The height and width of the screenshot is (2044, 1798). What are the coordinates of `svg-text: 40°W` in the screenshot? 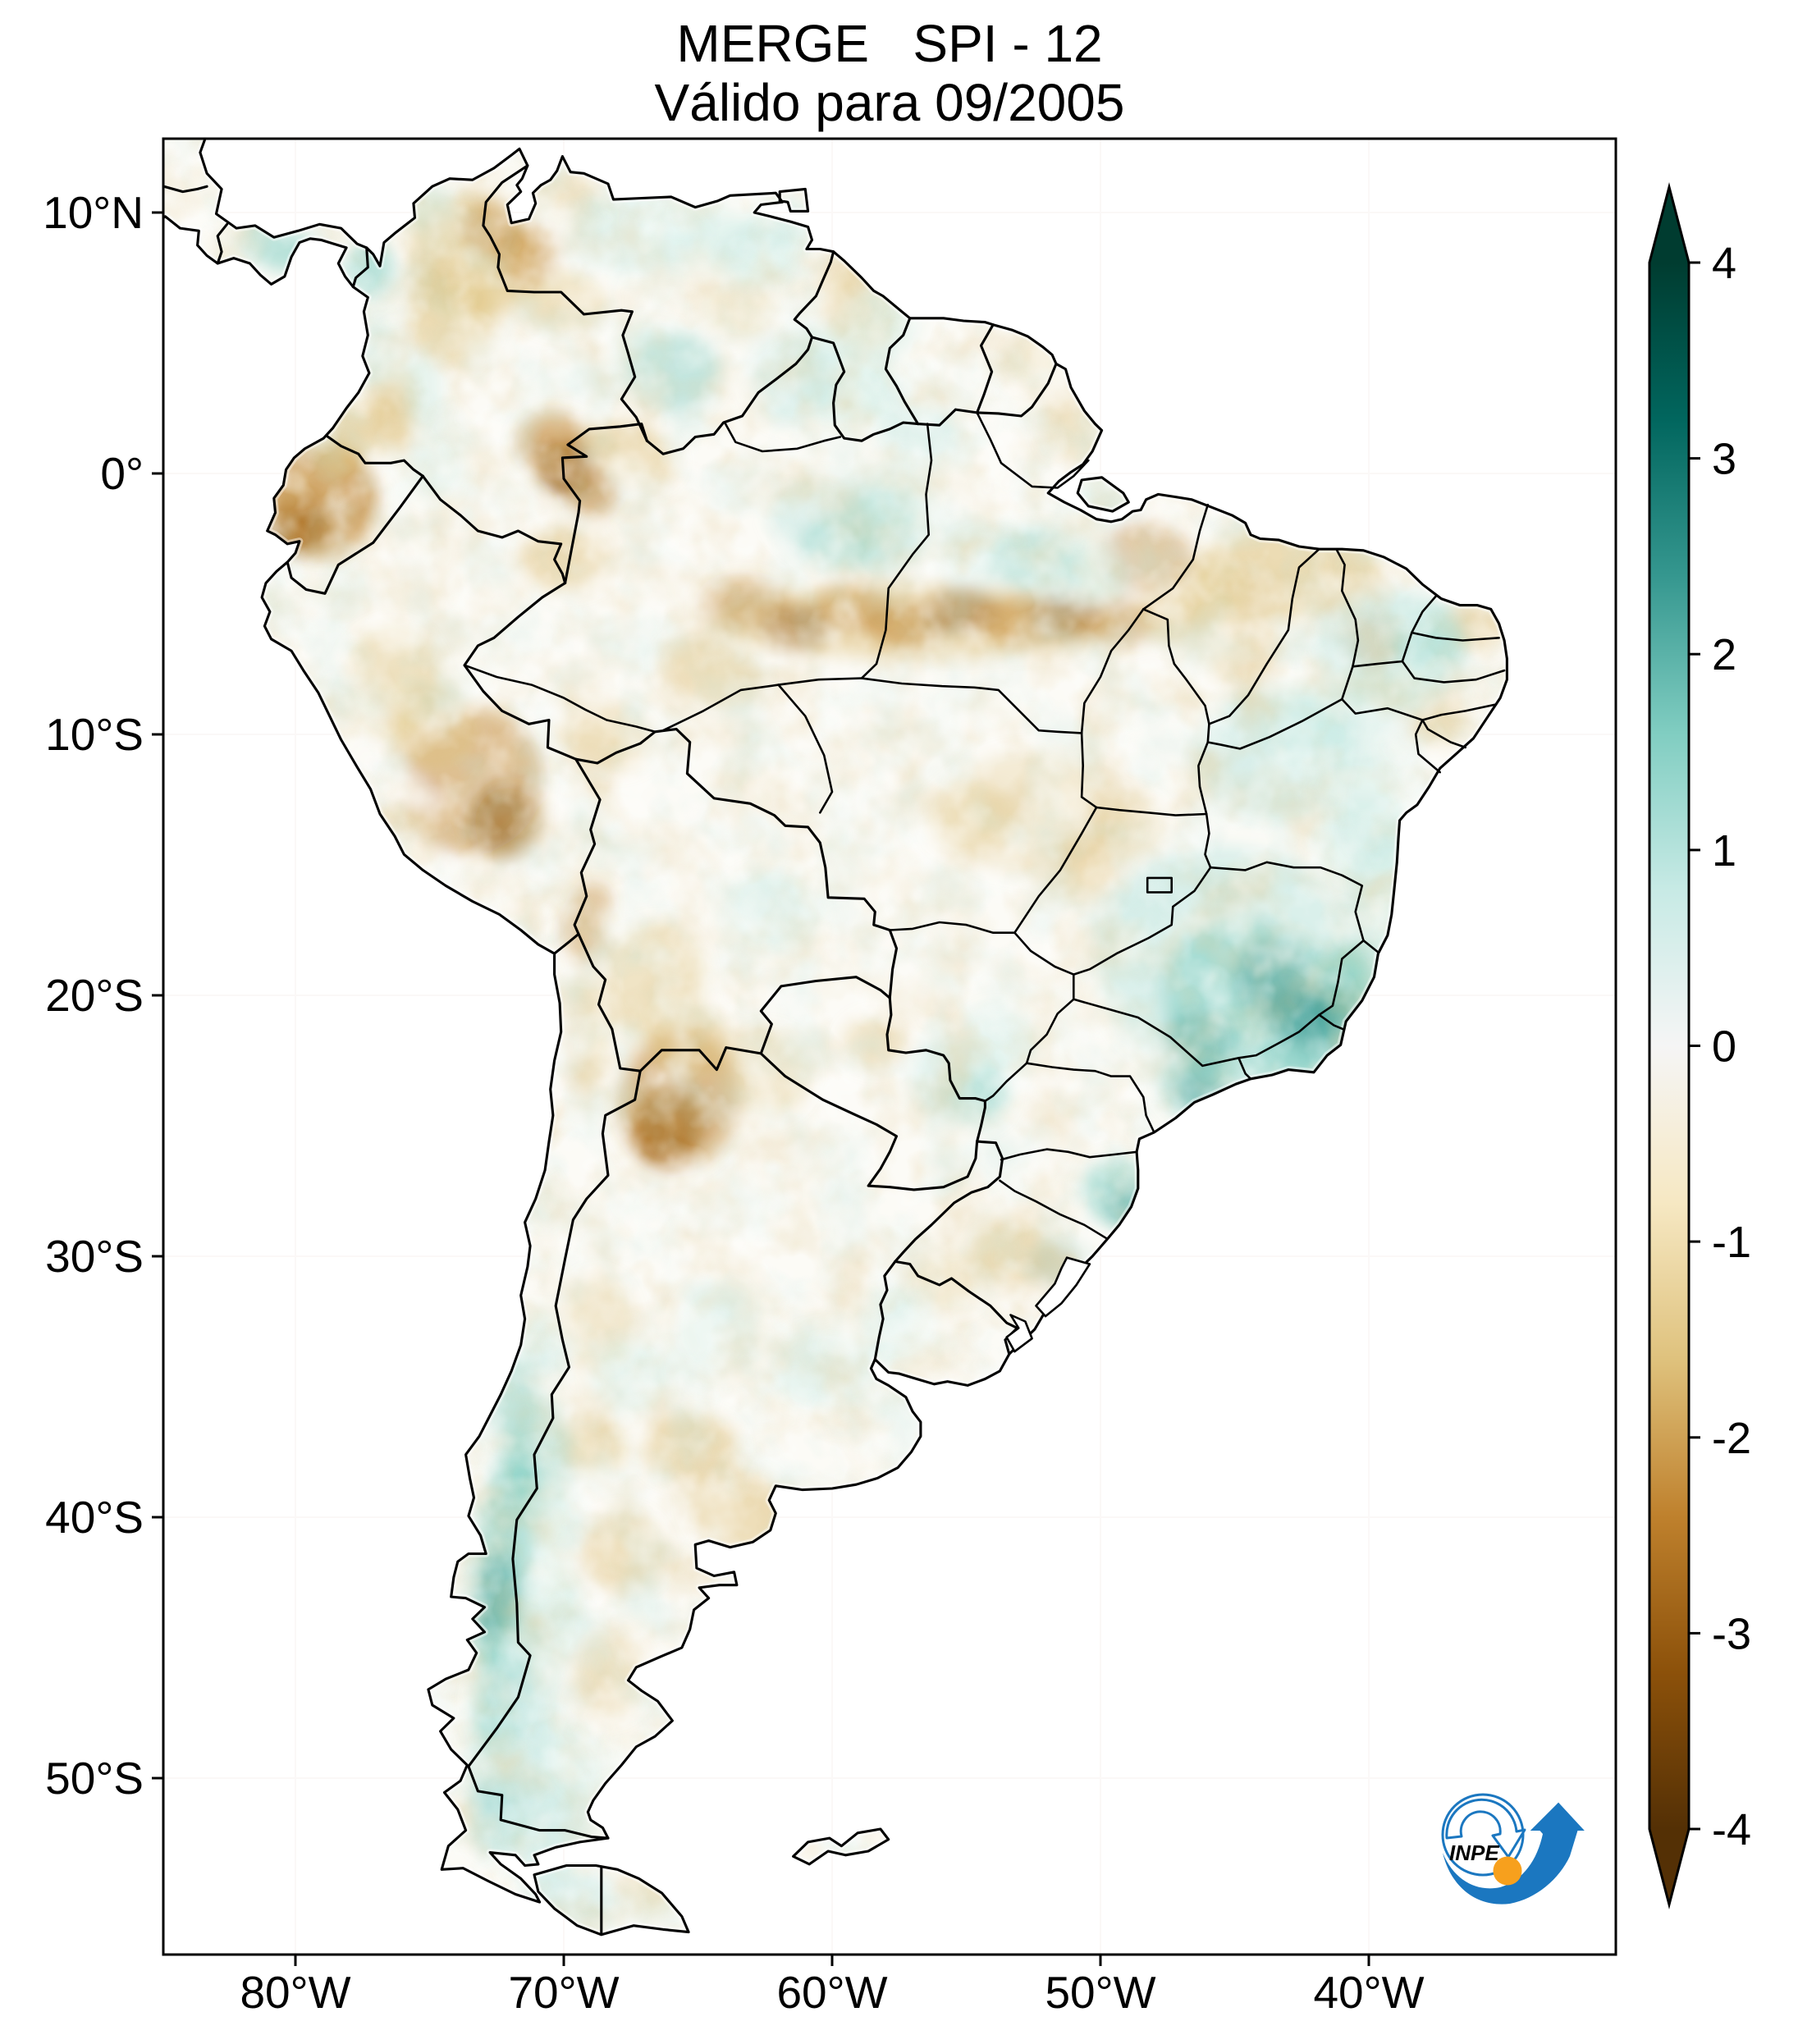 It's located at (1368, 1993).